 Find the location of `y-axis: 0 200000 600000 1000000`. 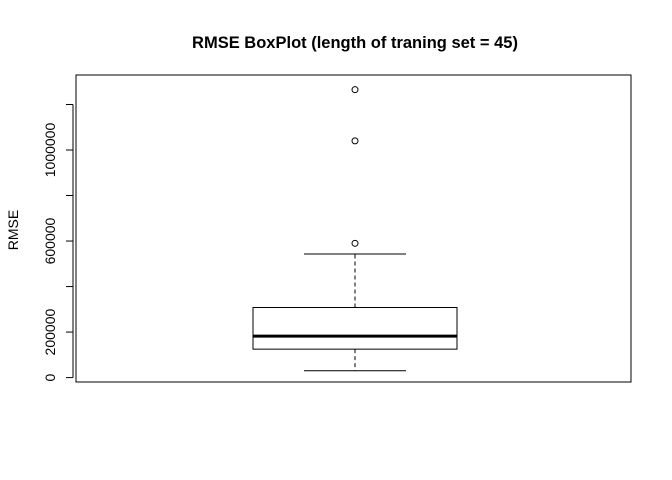

y-axis: 0 200000 600000 1000000 is located at coordinates (58, 242).